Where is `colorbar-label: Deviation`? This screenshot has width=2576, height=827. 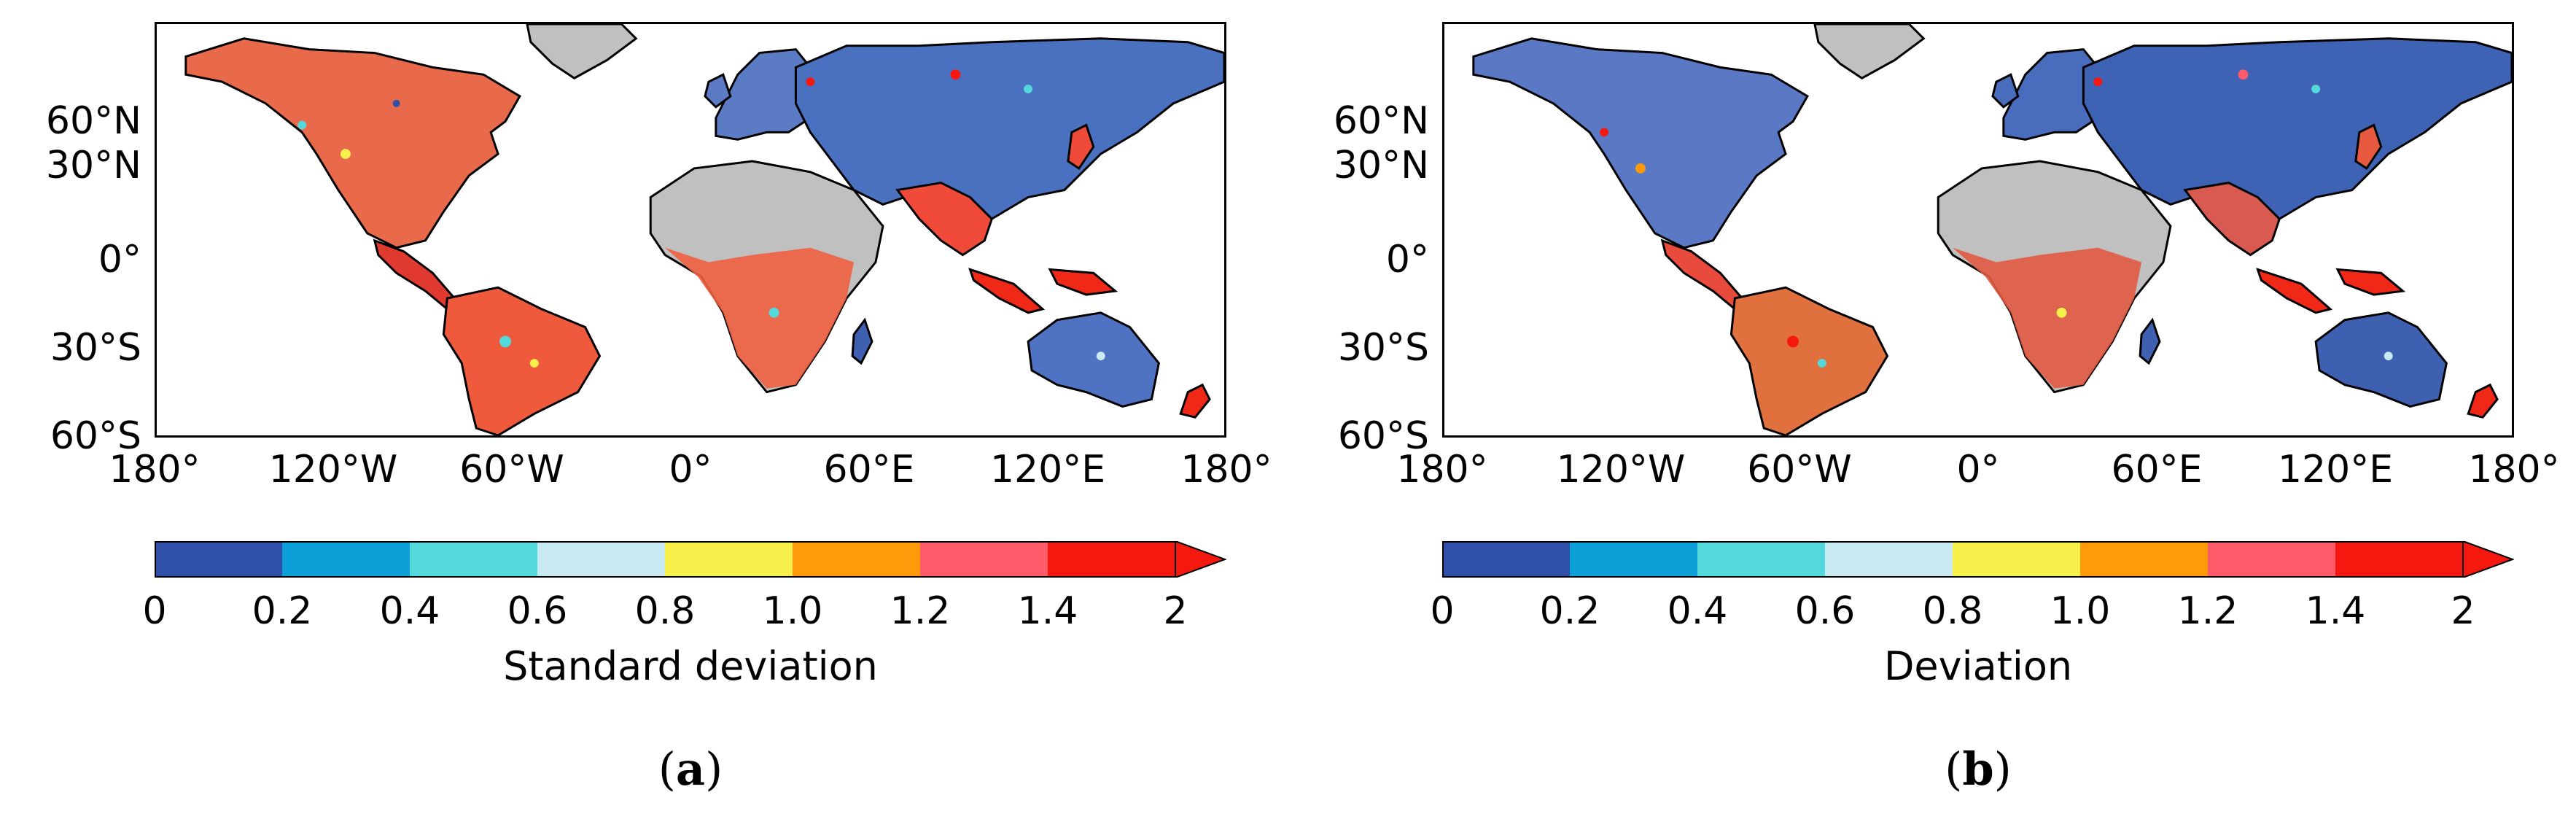 colorbar-label: Deviation is located at coordinates (1978, 666).